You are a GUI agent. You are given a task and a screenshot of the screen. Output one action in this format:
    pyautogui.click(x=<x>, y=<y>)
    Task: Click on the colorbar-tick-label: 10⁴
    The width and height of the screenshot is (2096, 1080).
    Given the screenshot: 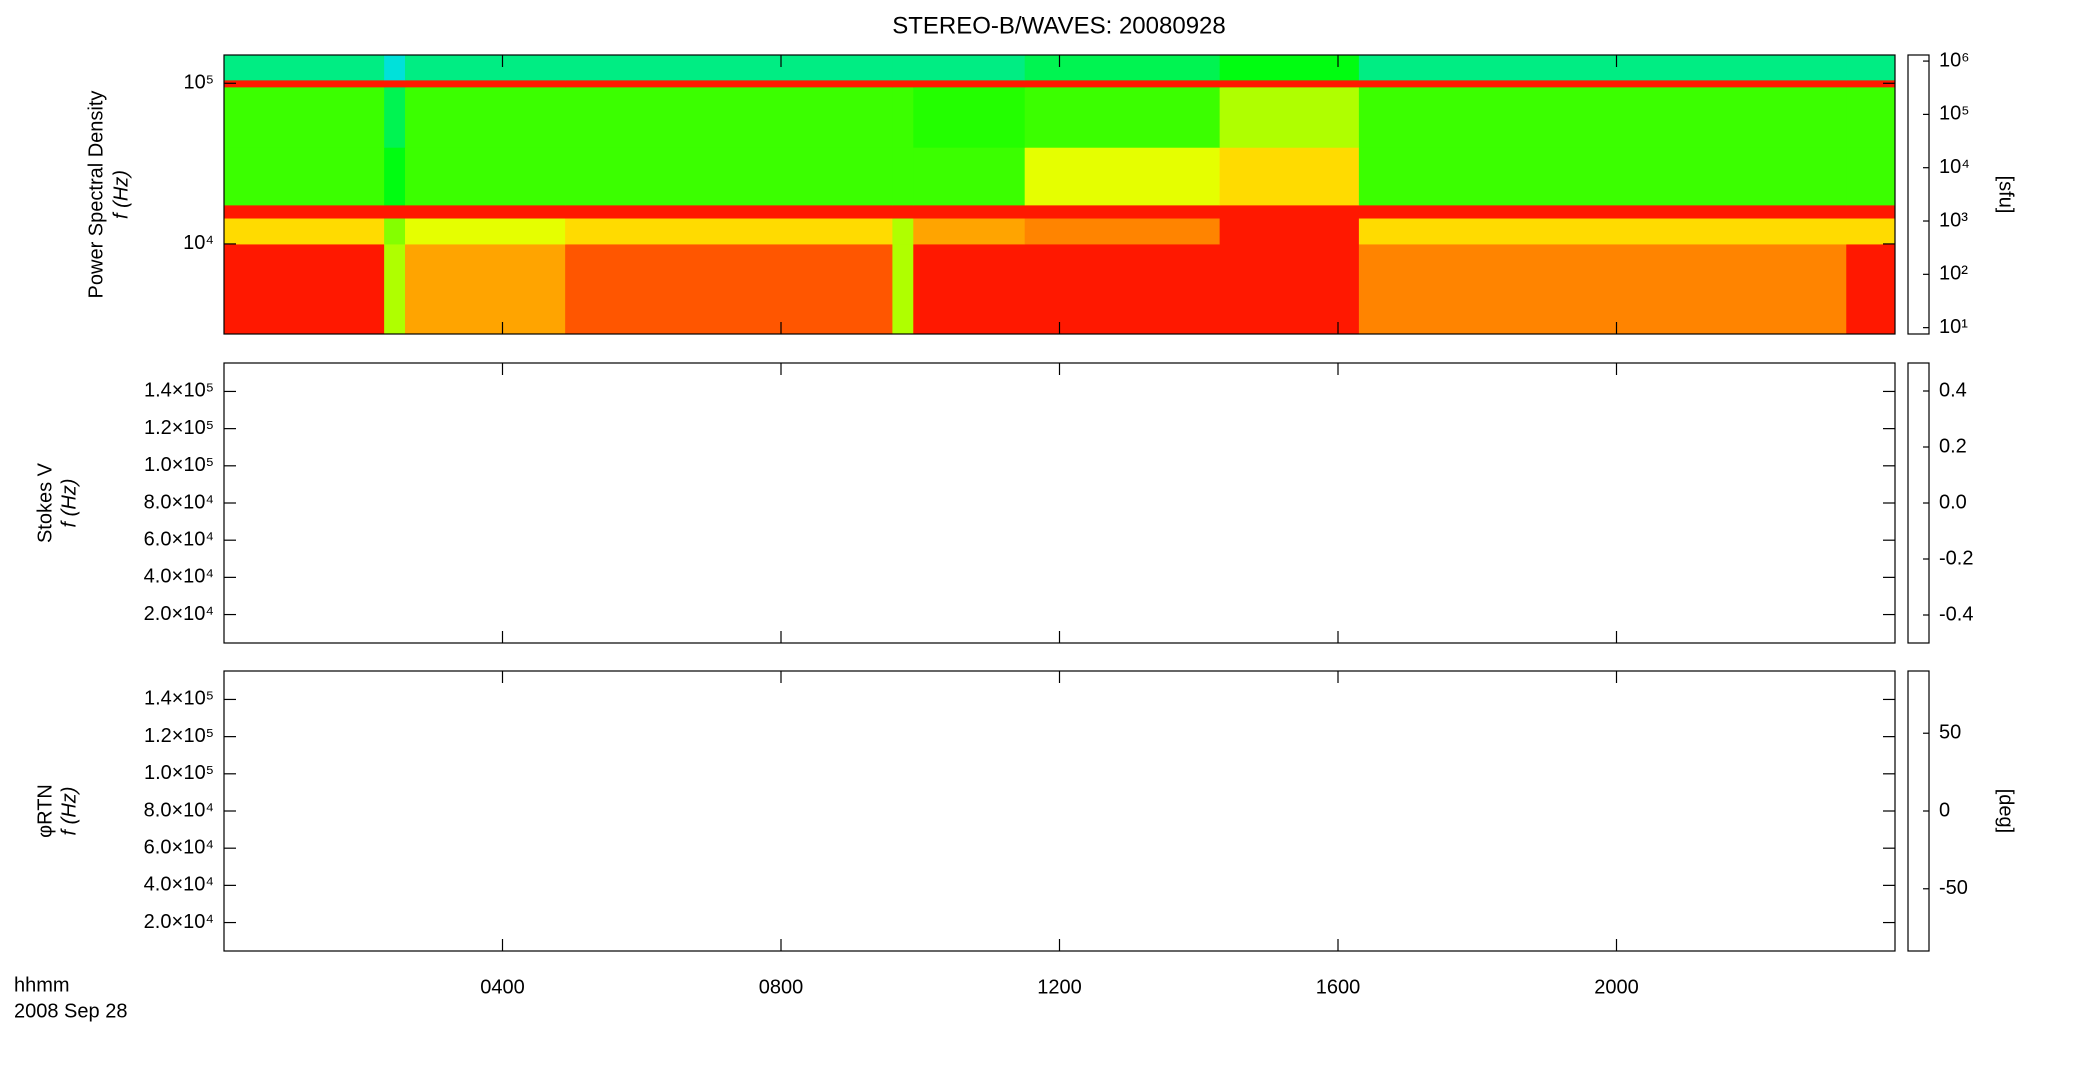 What is the action you would take?
    pyautogui.click(x=1954, y=167)
    